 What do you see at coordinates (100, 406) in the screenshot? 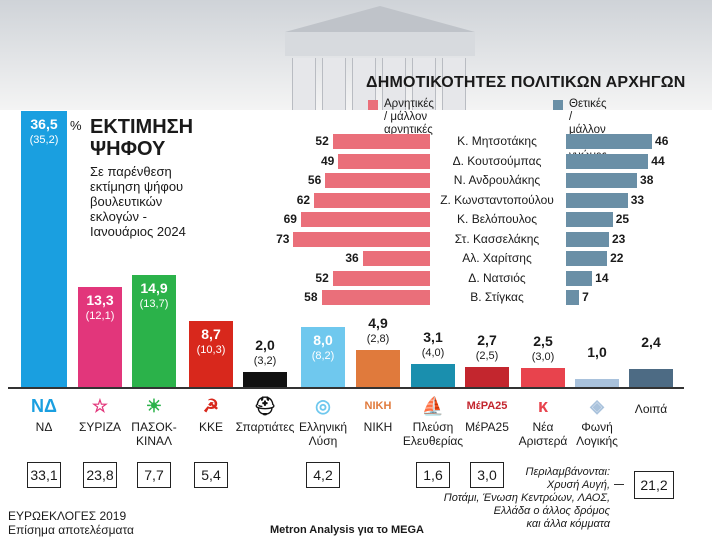
I see `party-logo-icon: ☆` at bounding box center [100, 406].